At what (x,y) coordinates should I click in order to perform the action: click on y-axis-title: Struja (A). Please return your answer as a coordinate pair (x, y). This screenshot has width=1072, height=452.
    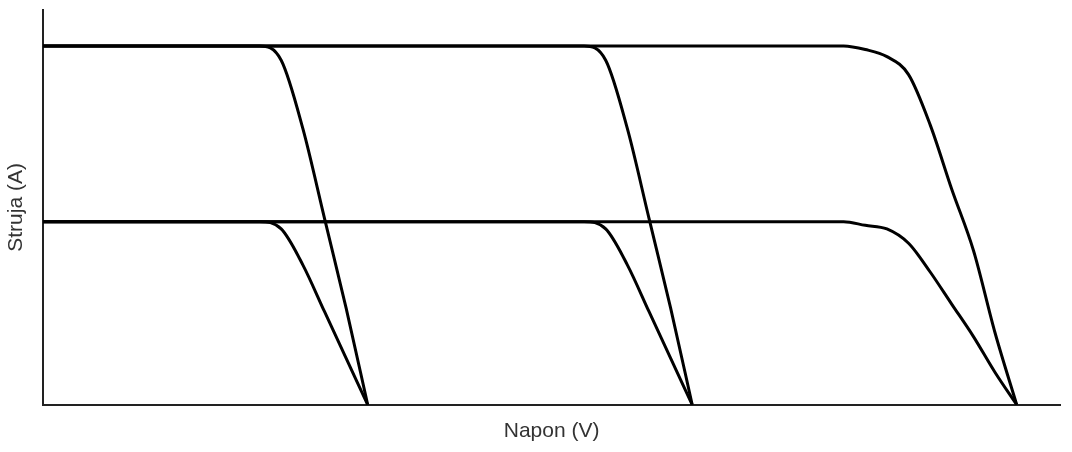
    Looking at the image, I should click on (15, 207).